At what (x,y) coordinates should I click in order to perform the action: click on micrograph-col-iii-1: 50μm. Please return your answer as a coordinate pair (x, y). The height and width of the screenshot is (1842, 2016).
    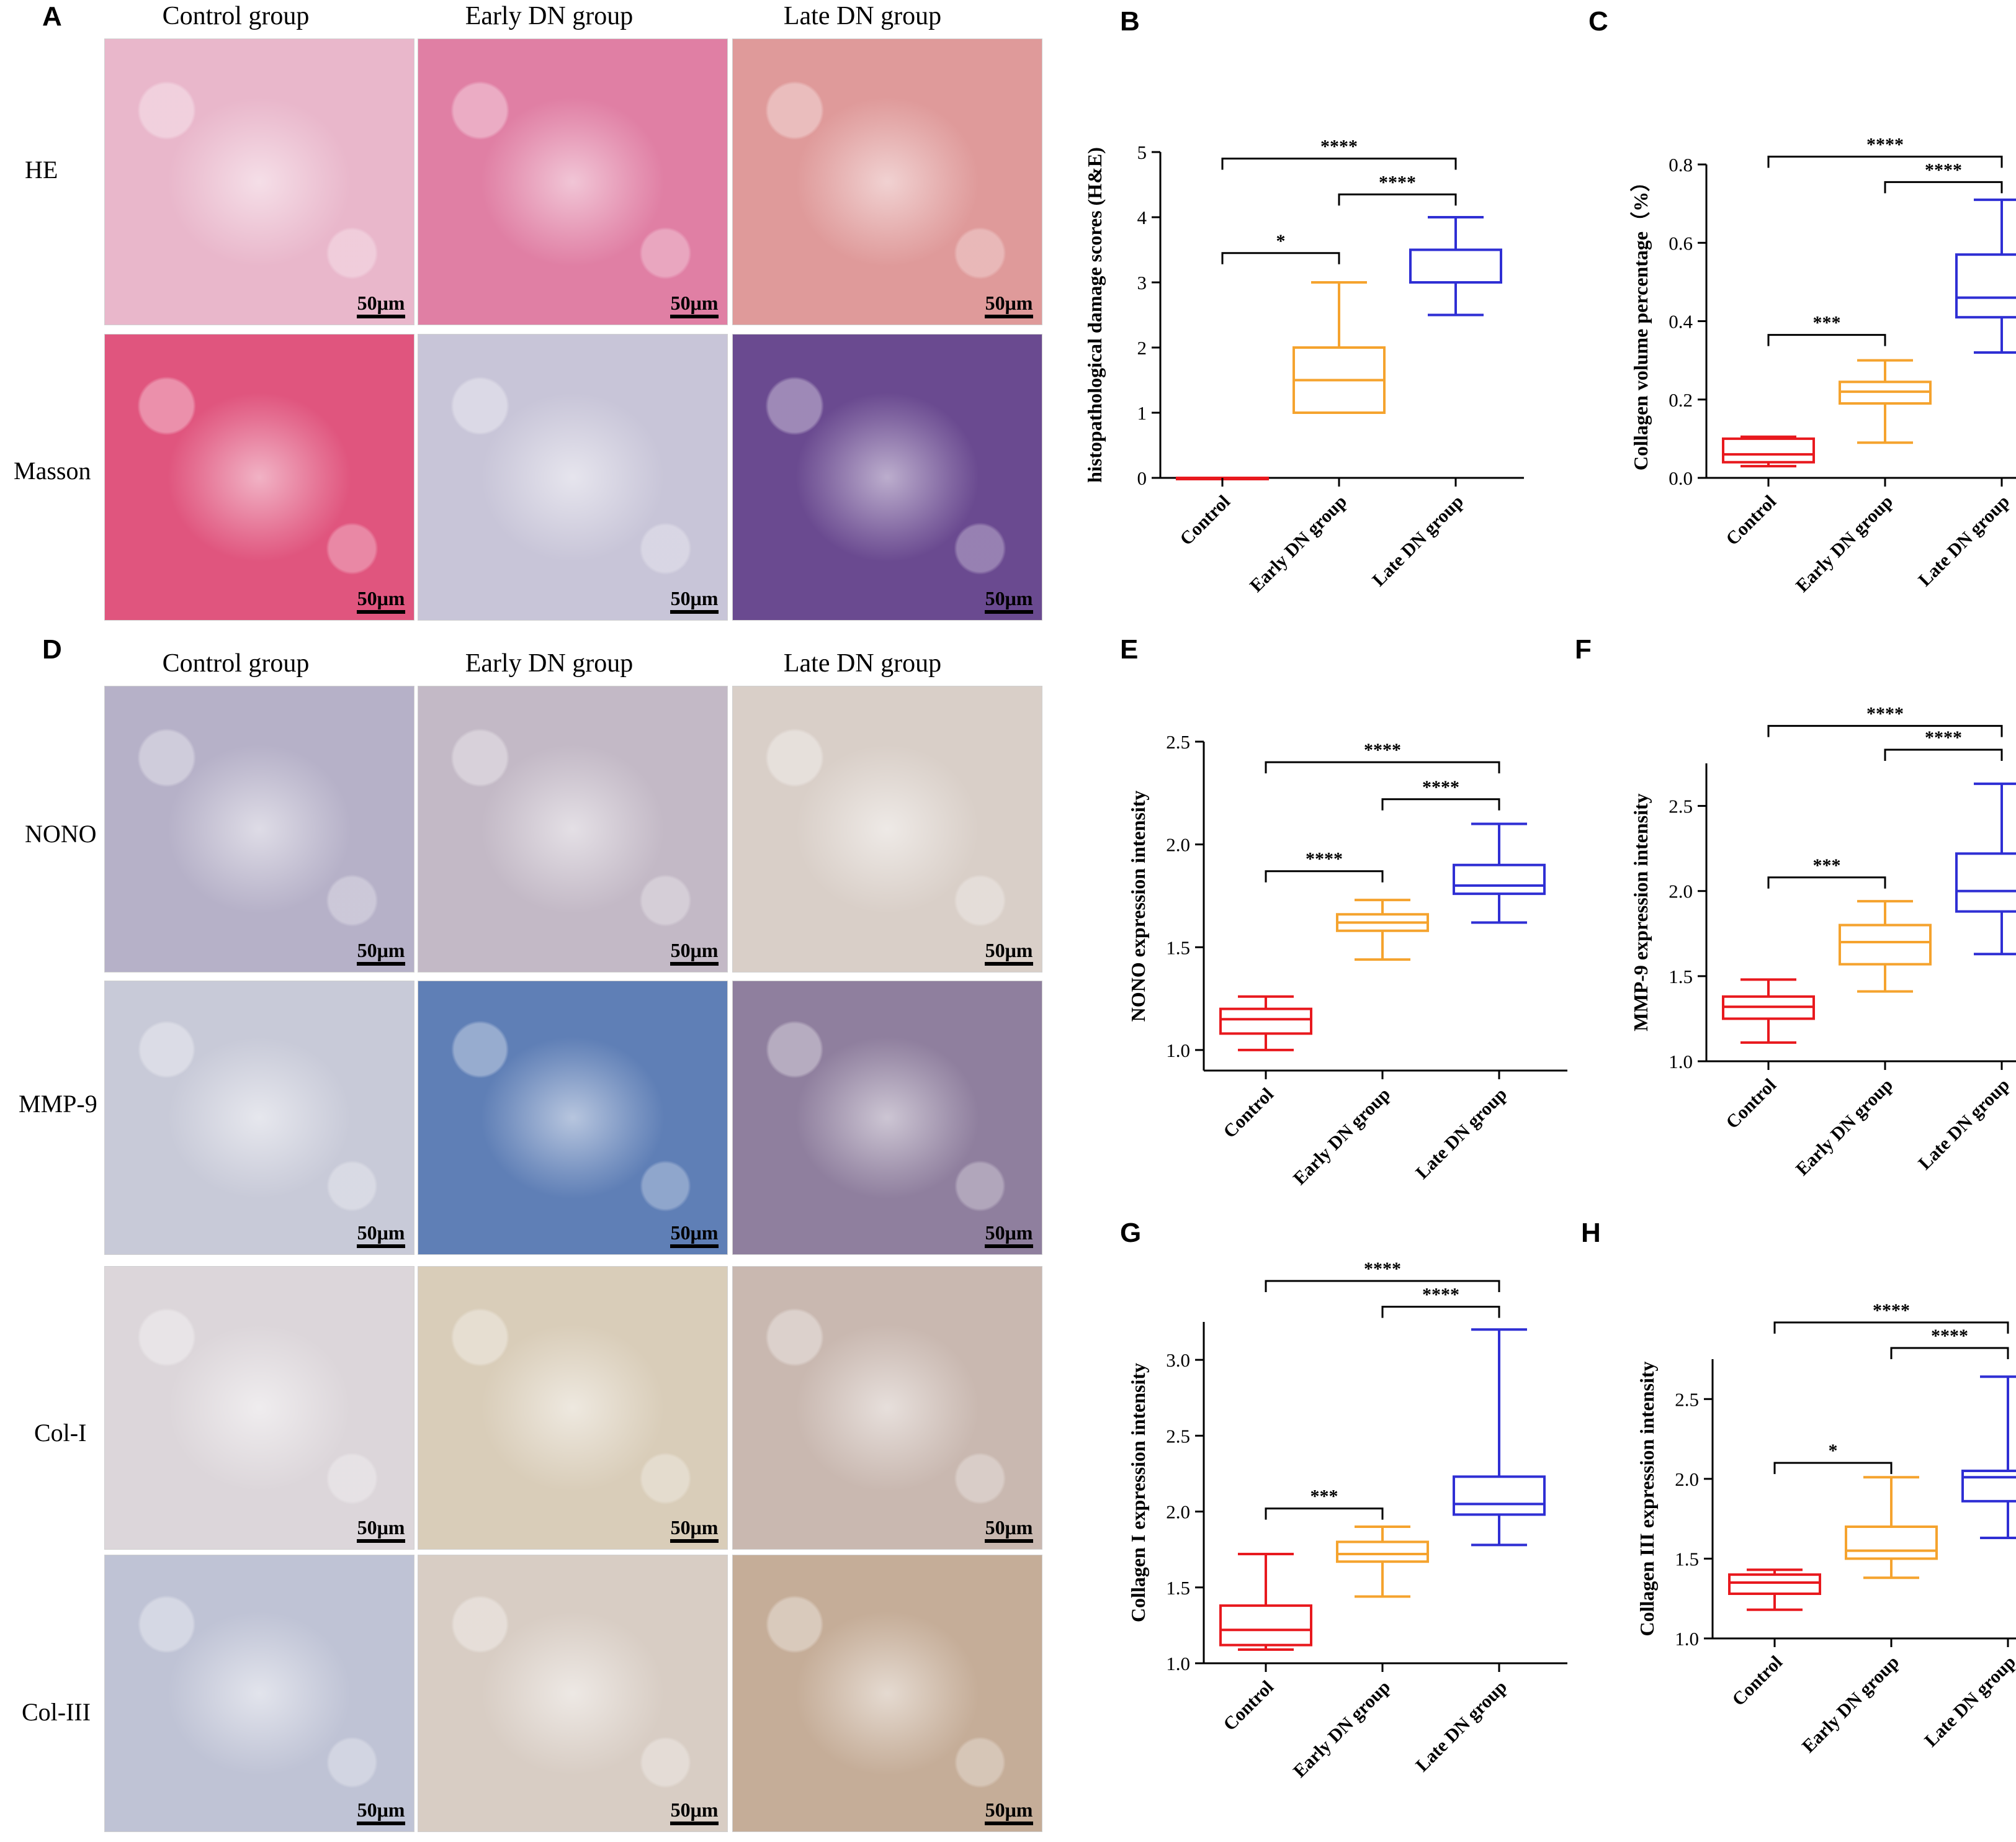
    Looking at the image, I should click on (259, 1693).